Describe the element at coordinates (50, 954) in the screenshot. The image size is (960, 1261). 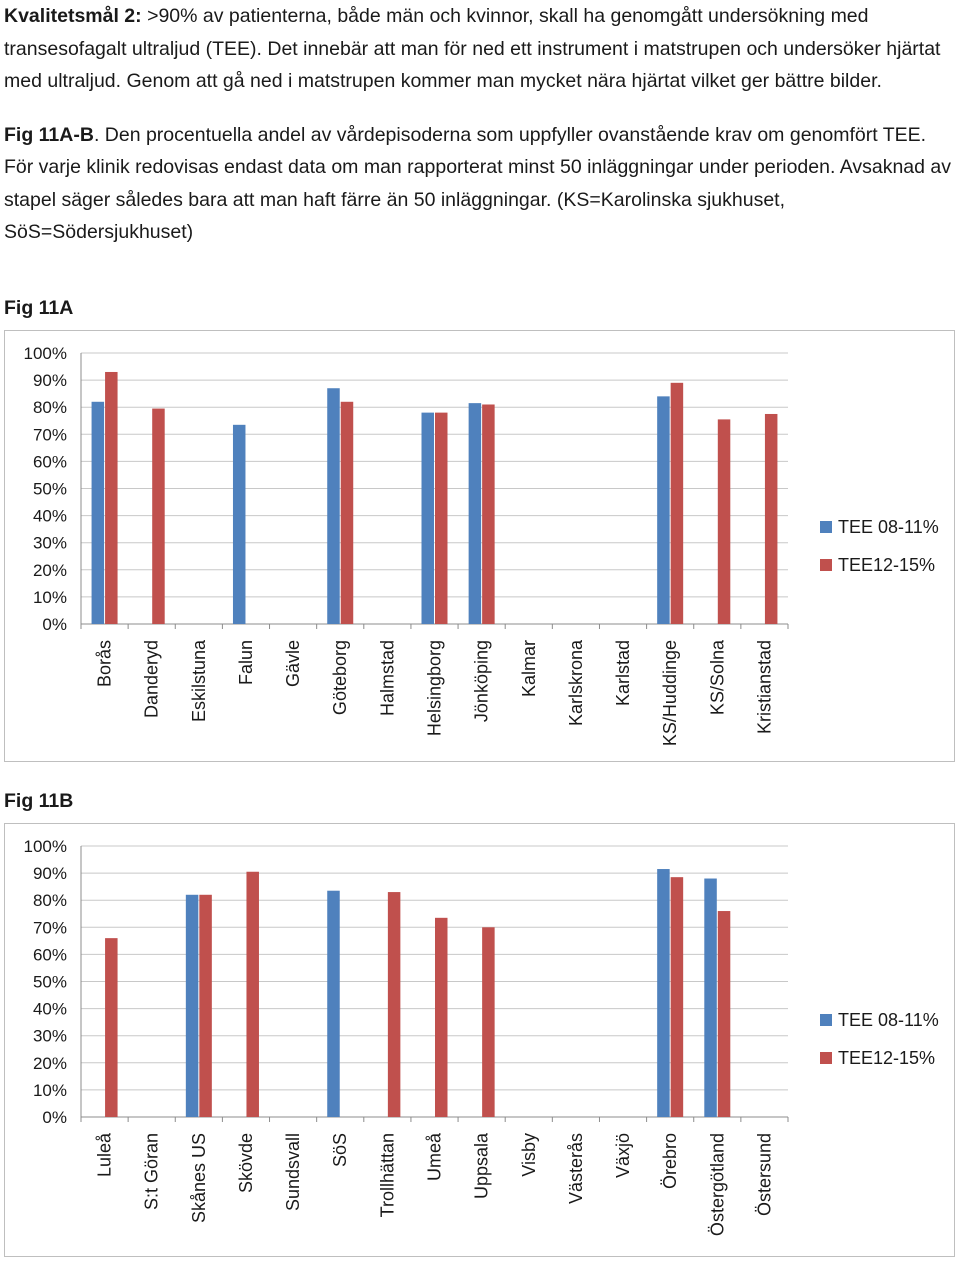
I see `chart-11b-y-tick-label: 60%` at that location.